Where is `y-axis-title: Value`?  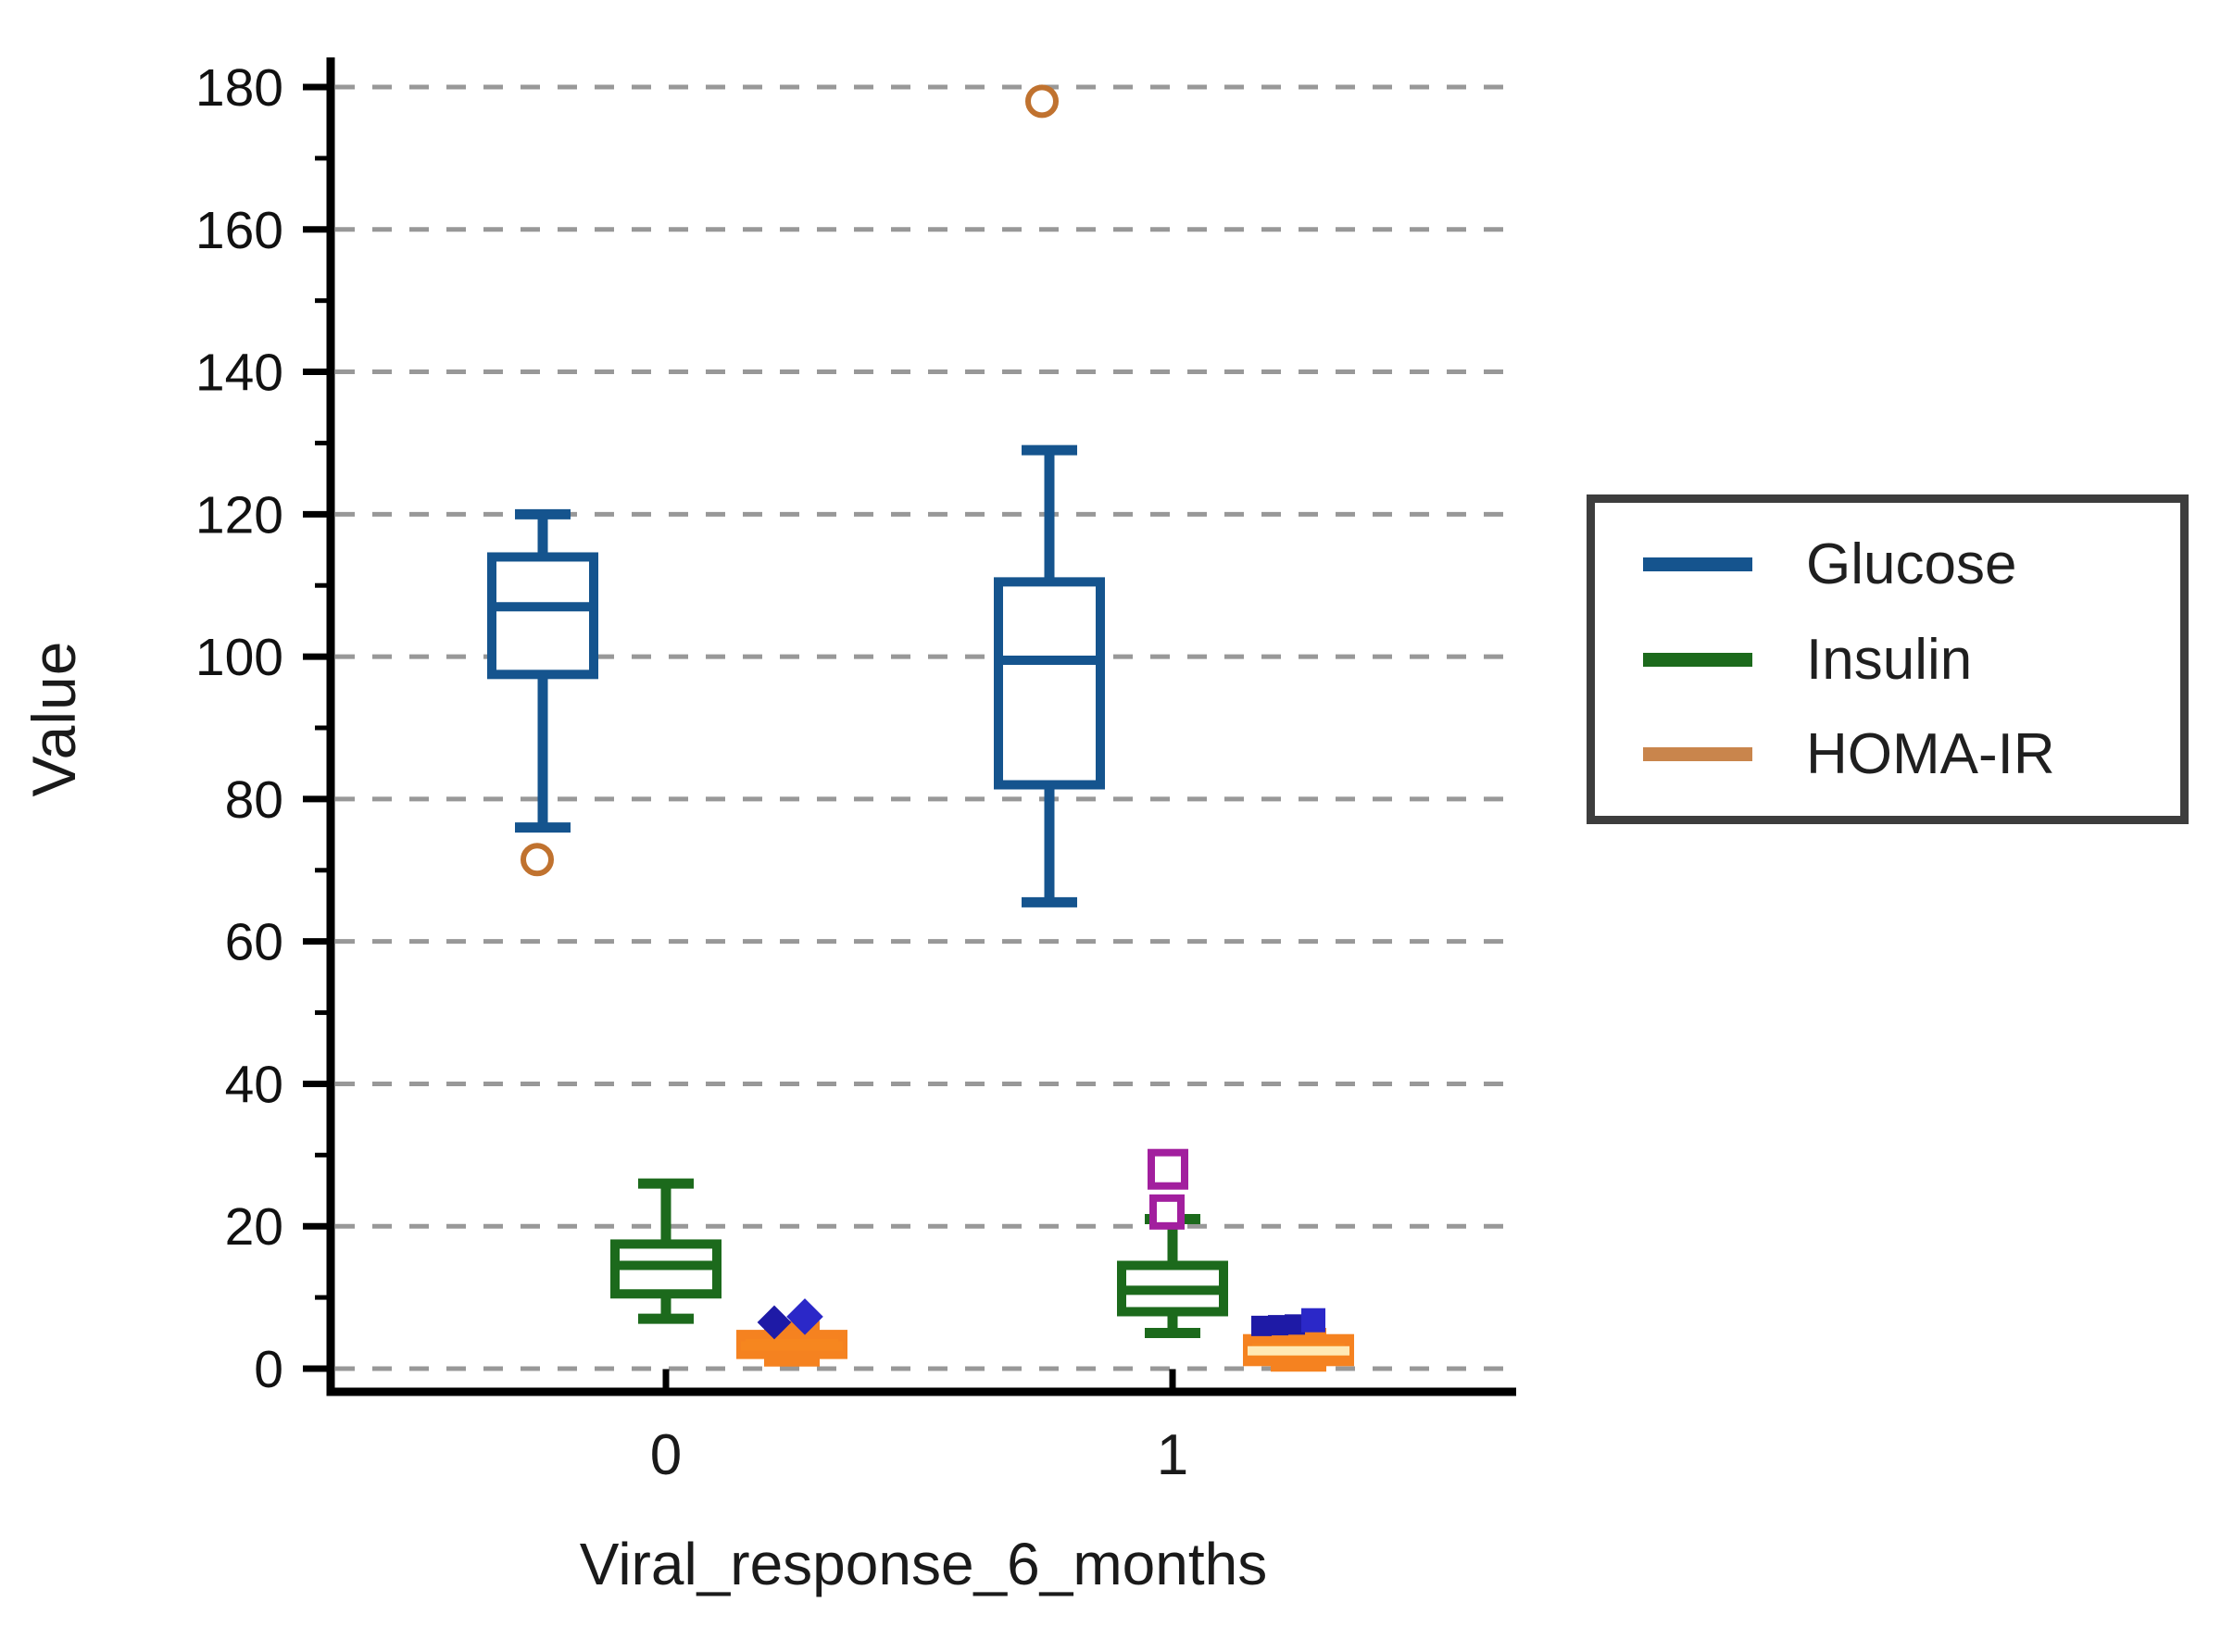 y-axis-title: Value is located at coordinates (53, 718).